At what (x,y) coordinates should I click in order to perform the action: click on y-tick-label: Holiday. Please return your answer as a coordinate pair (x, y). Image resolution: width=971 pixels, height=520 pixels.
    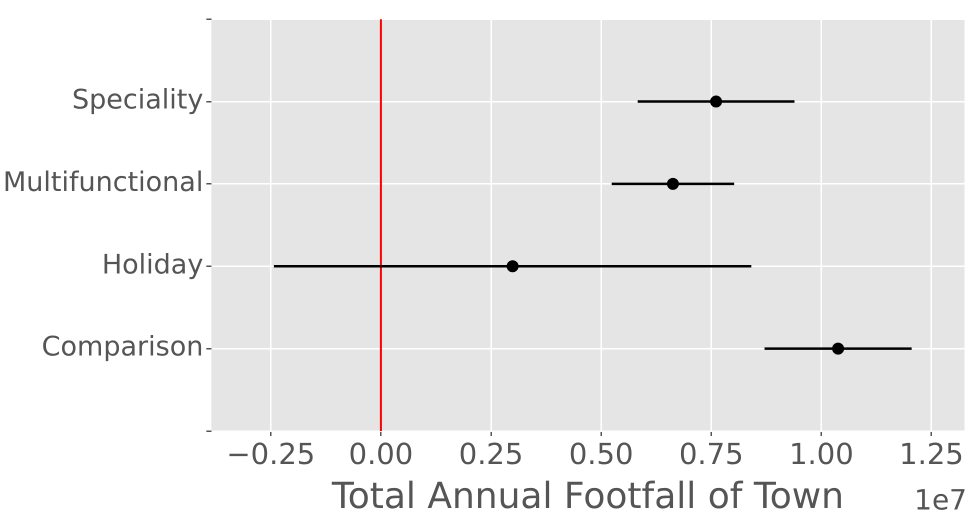
    Looking at the image, I should click on (153, 264).